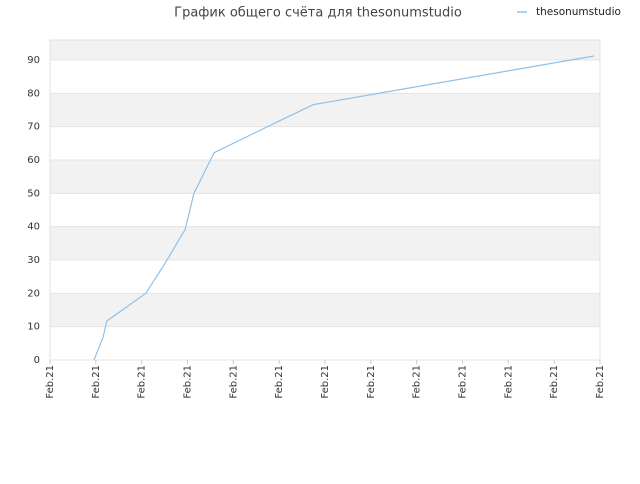 This screenshot has width=640, height=484. I want to click on legend-label: thesonumstudio, so click(578, 12).